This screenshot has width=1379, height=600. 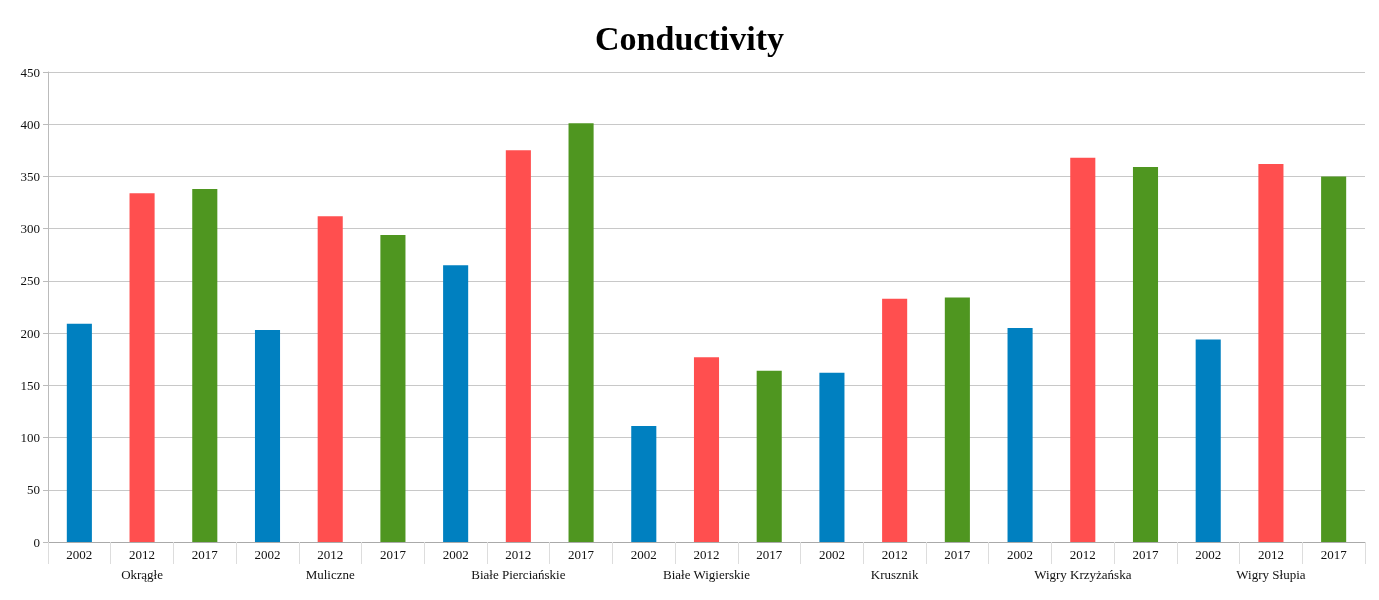 I want to click on y-tick-label: 350, so click(x=30, y=176).